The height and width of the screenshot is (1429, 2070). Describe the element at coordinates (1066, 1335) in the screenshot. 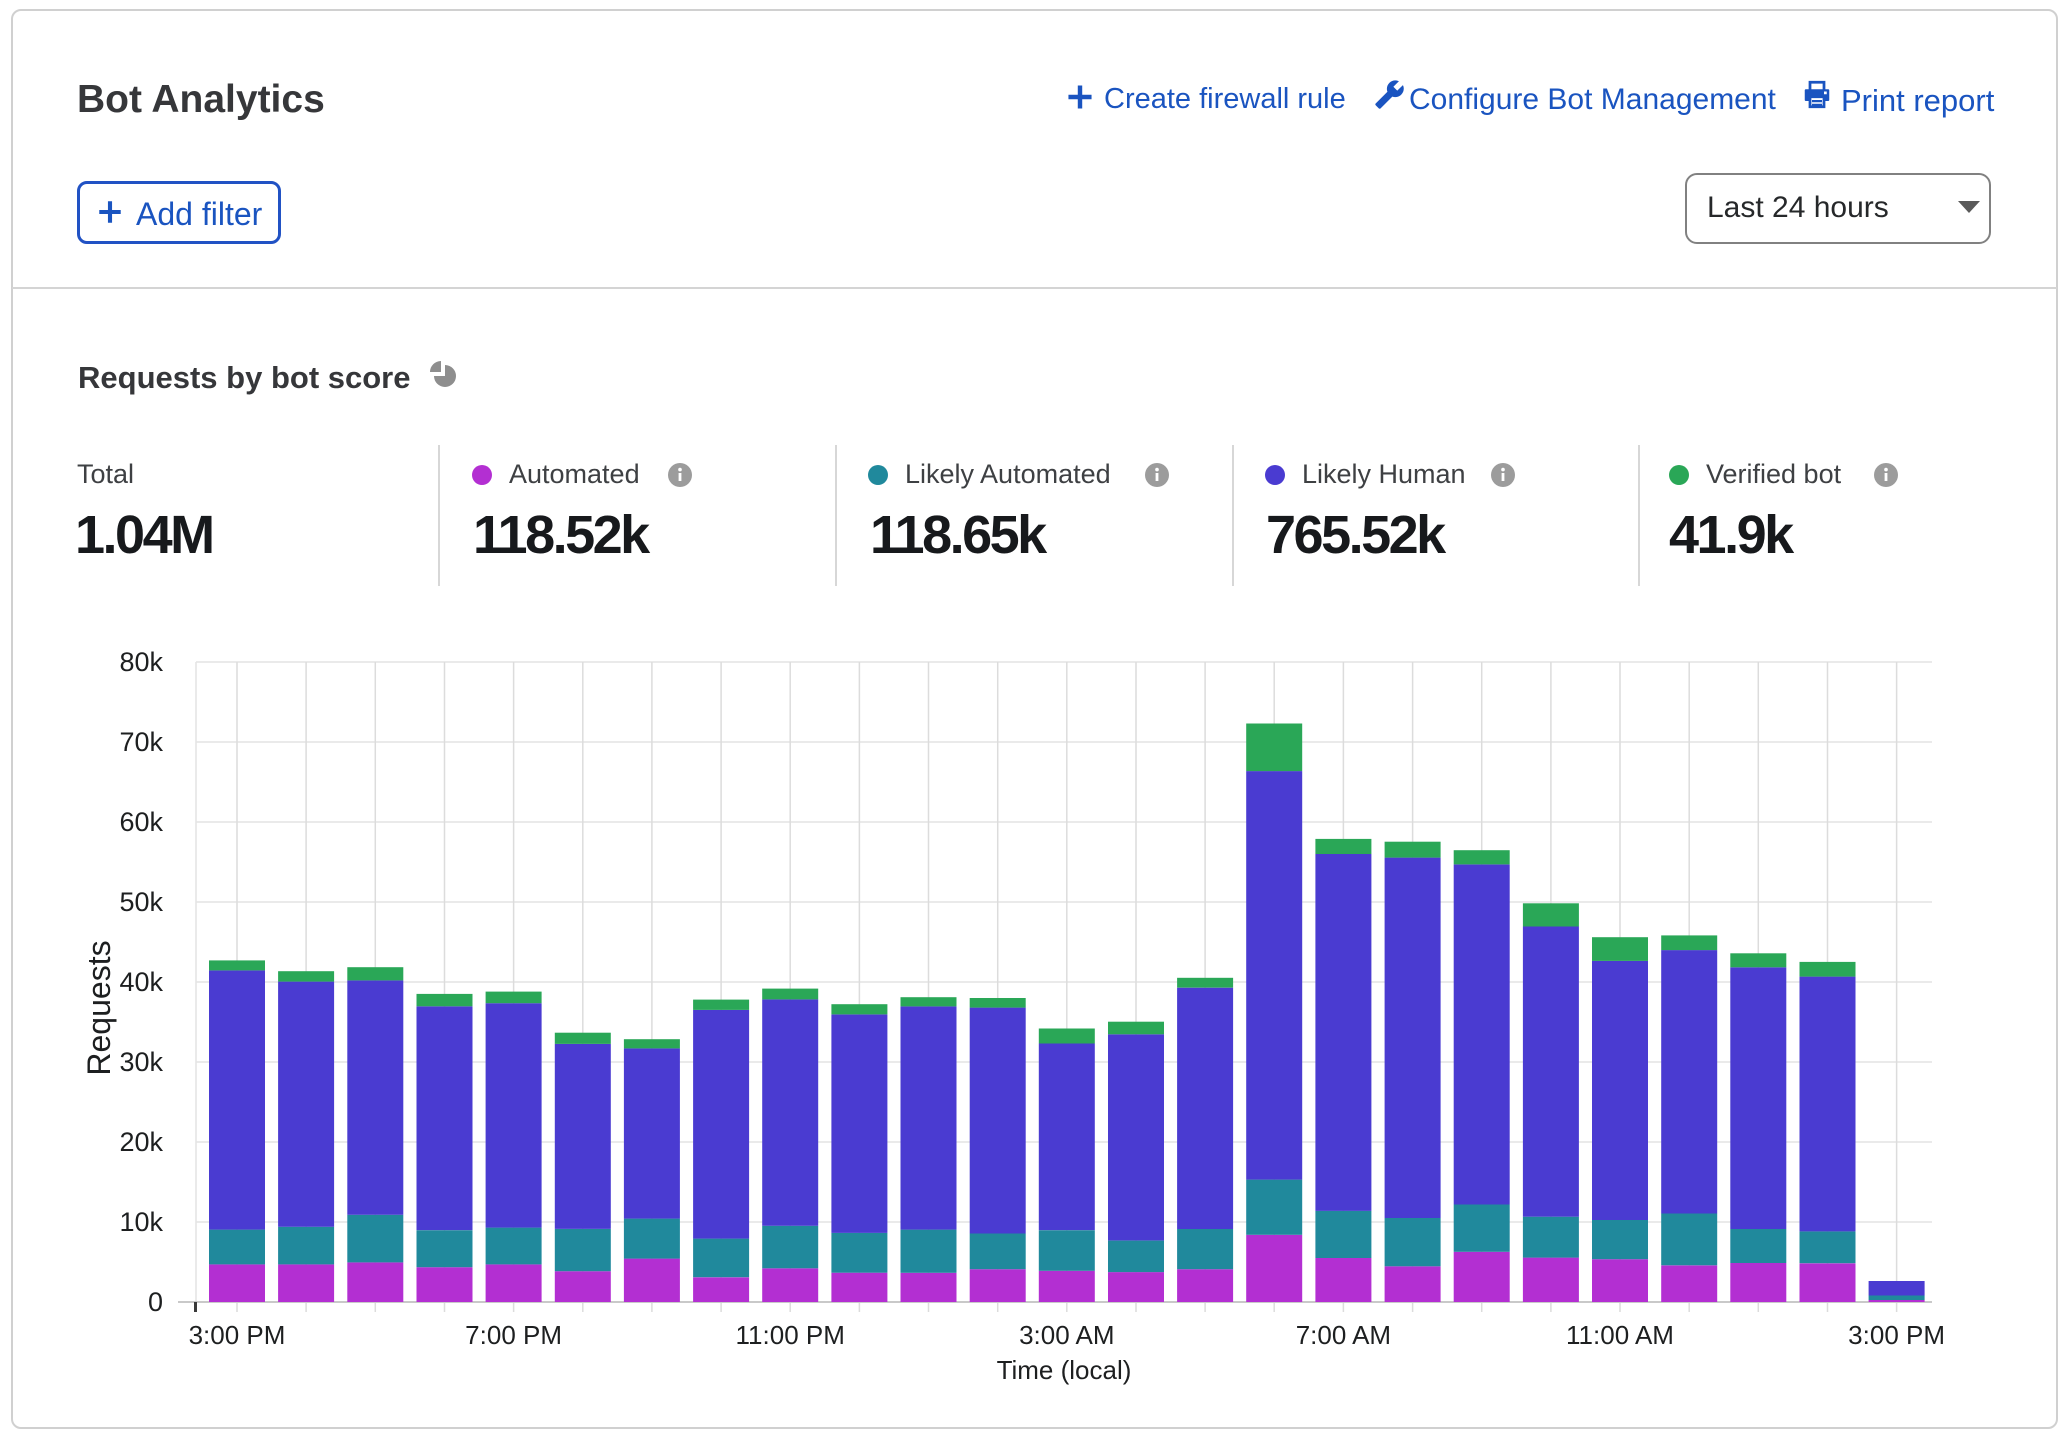

I see `svg-text: 3:00 AM` at that location.